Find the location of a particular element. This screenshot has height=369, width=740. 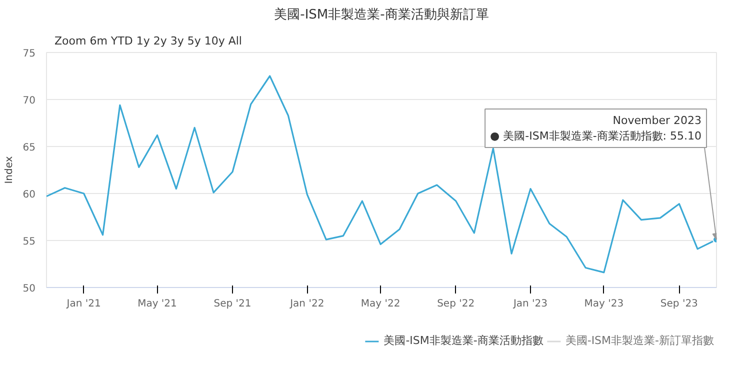

x-tick-label: Sep '22 is located at coordinates (456, 304).